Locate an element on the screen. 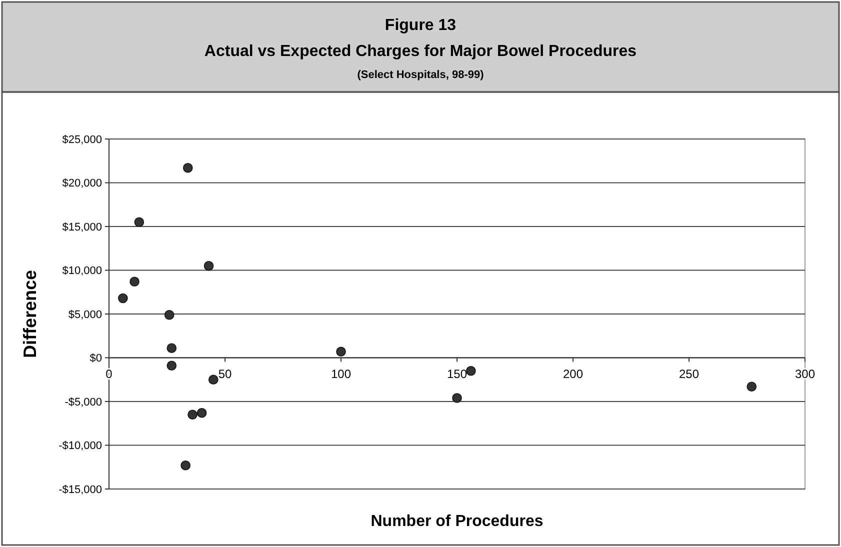 Image resolution: width=841 pixels, height=547 pixels. x-tick-label: 100 is located at coordinates (341, 373).